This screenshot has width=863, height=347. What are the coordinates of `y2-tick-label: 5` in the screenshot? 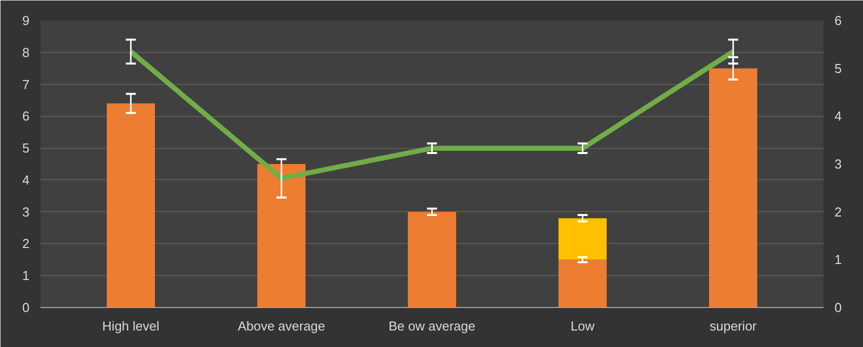 It's located at (838, 68).